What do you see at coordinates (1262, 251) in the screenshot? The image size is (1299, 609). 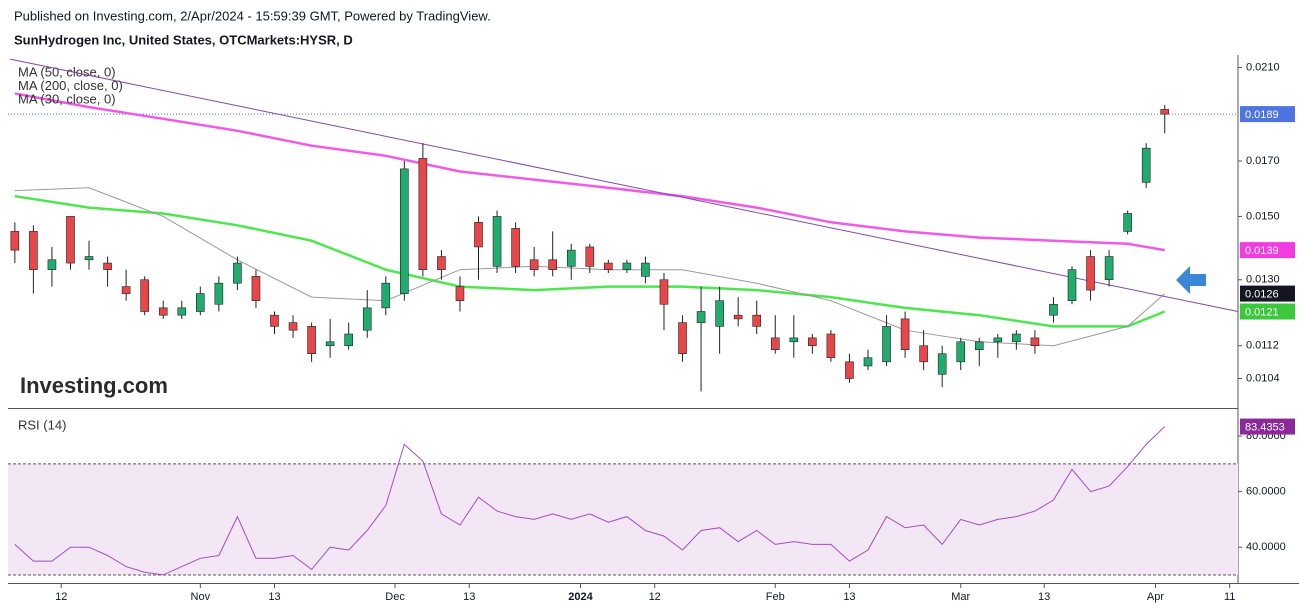 I see `price-tag: 0.0139` at bounding box center [1262, 251].